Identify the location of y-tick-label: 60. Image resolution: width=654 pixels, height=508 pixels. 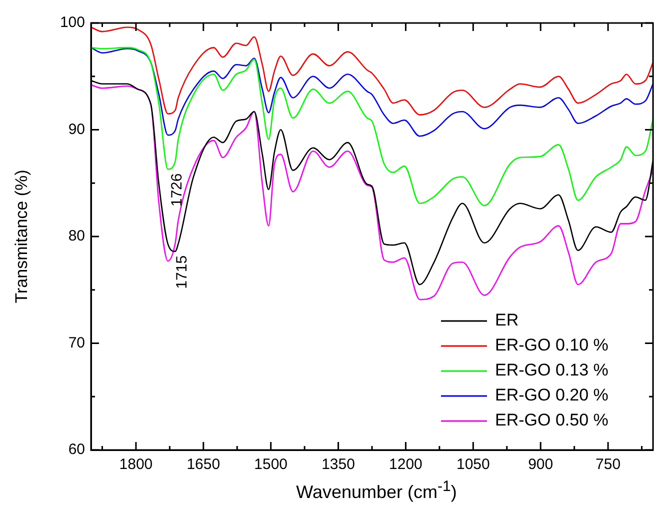
(76, 449).